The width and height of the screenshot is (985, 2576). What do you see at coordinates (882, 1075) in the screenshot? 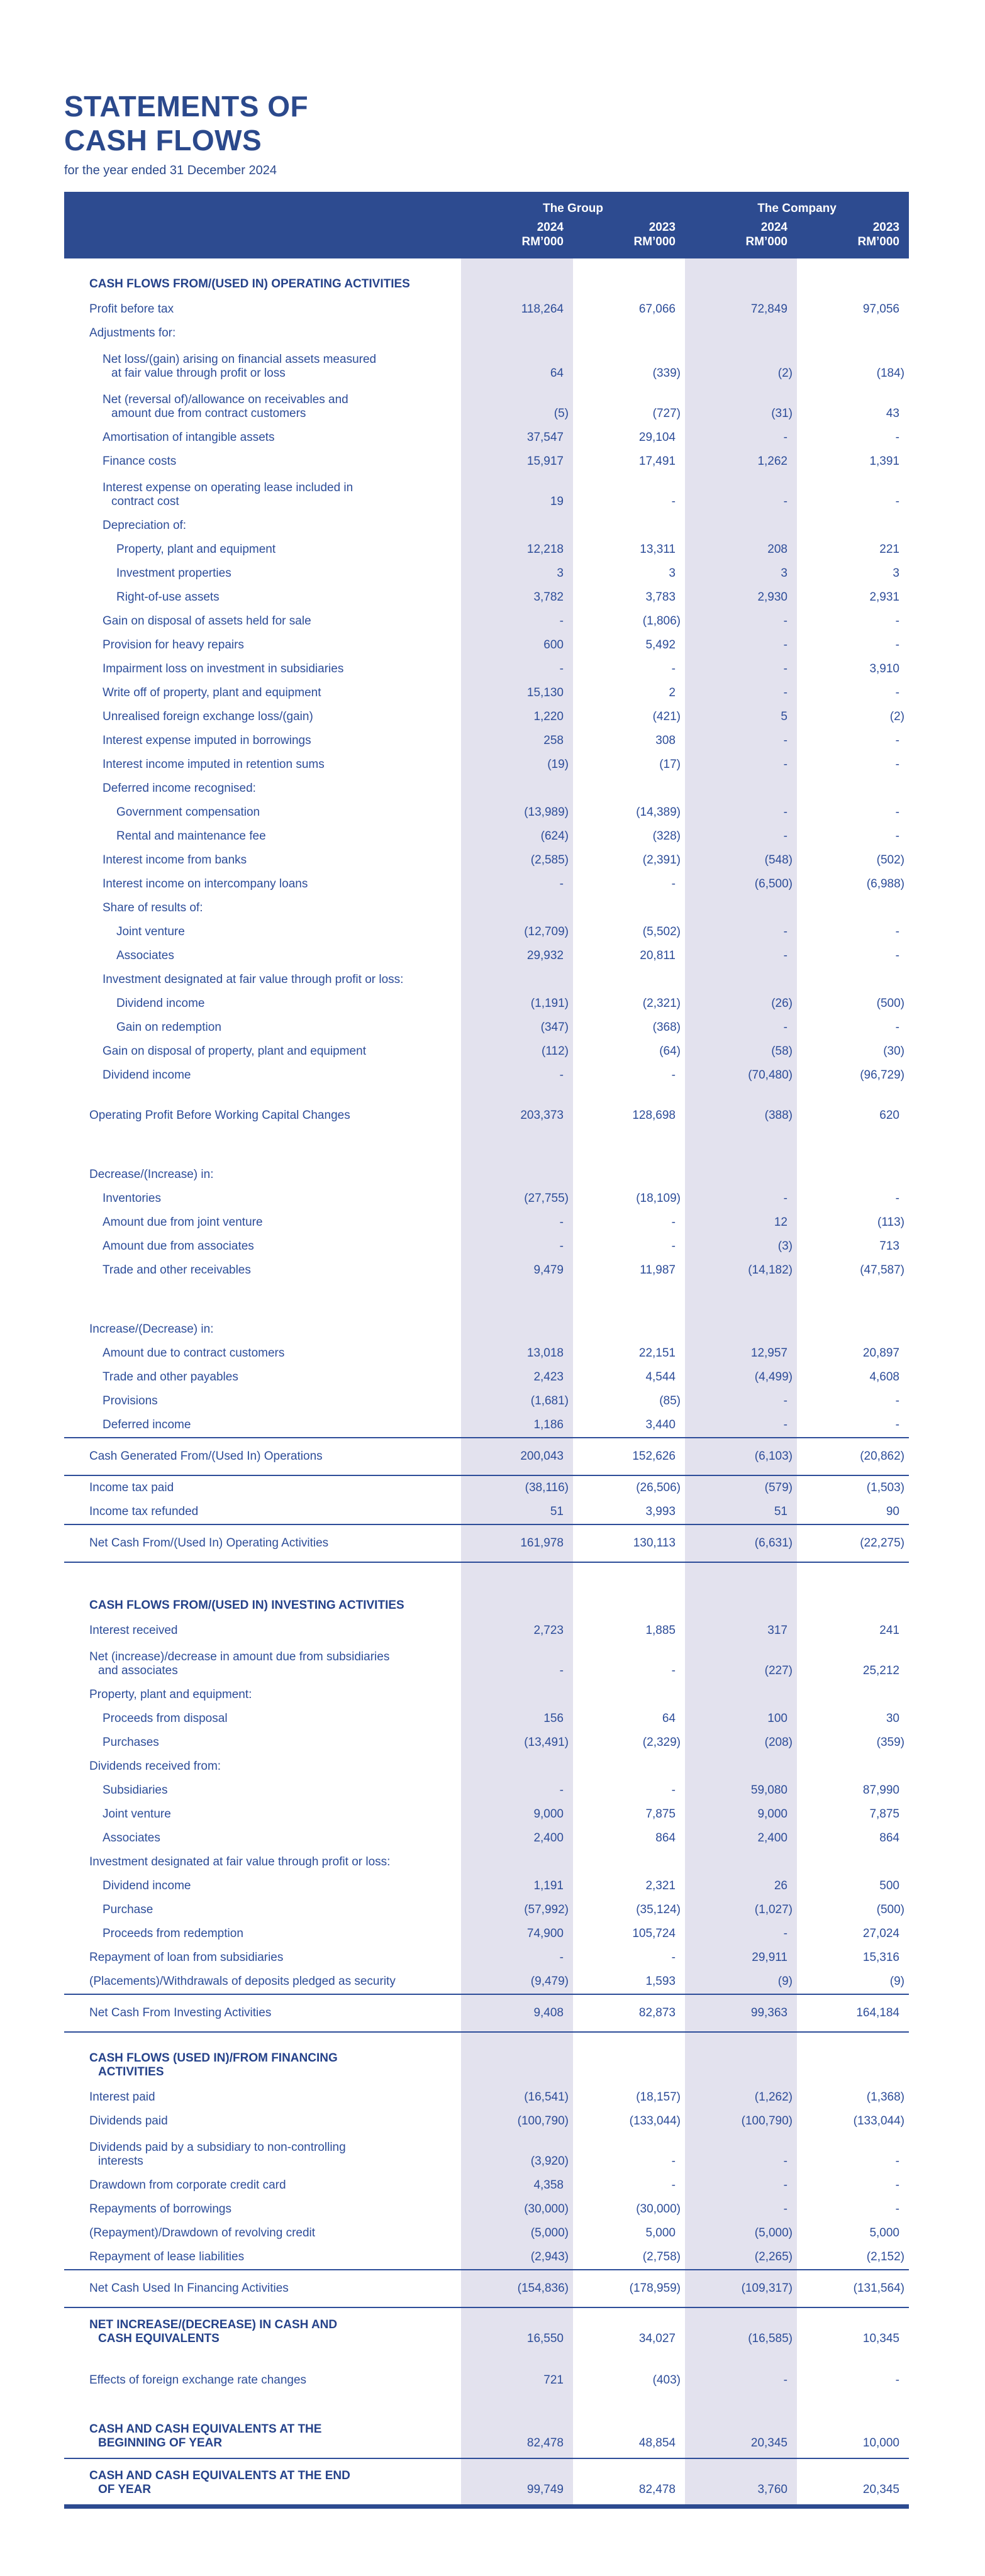
I see `cell-value: (96,729)` at bounding box center [882, 1075].